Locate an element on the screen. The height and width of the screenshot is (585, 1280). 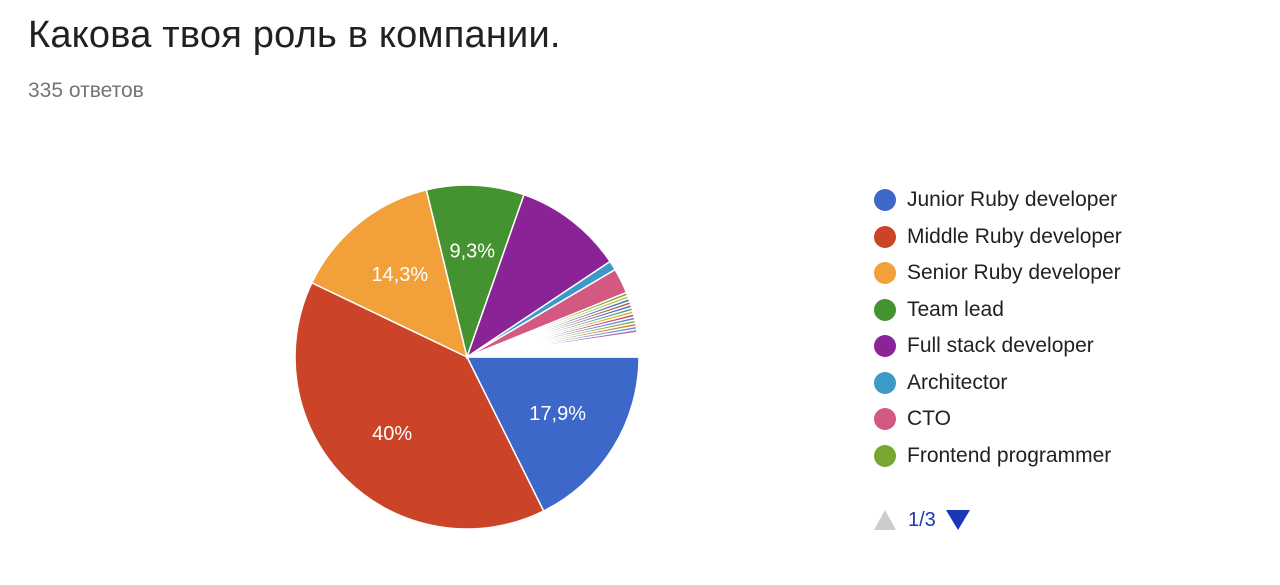
legend-item: Architector is located at coordinates (998, 383).